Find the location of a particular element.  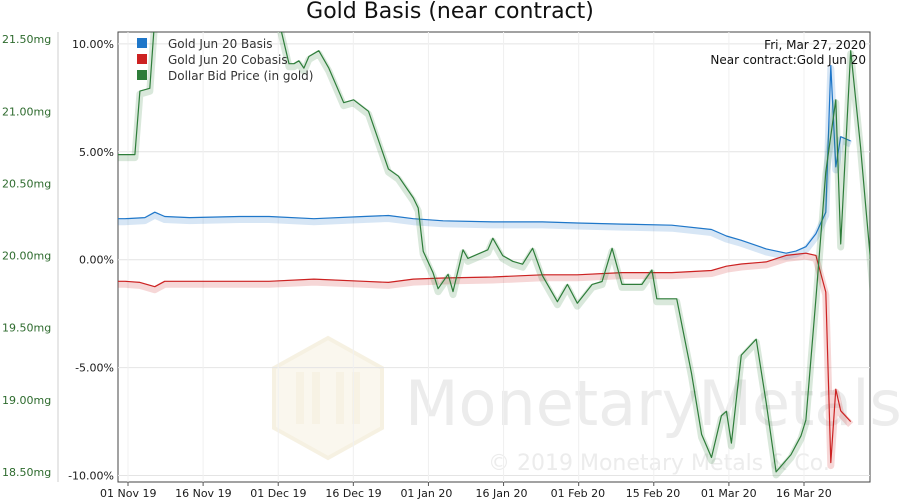

watermark-name: MonetaryMetals is located at coordinates (652, 403).